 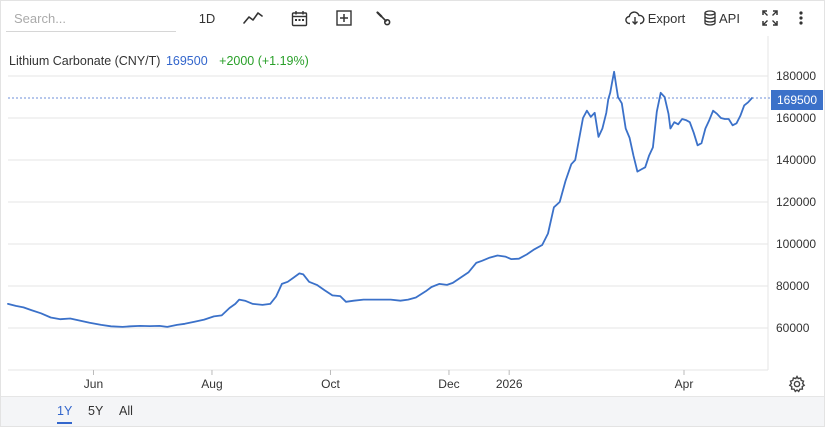 I want to click on date-range-button, so click(x=299, y=18).